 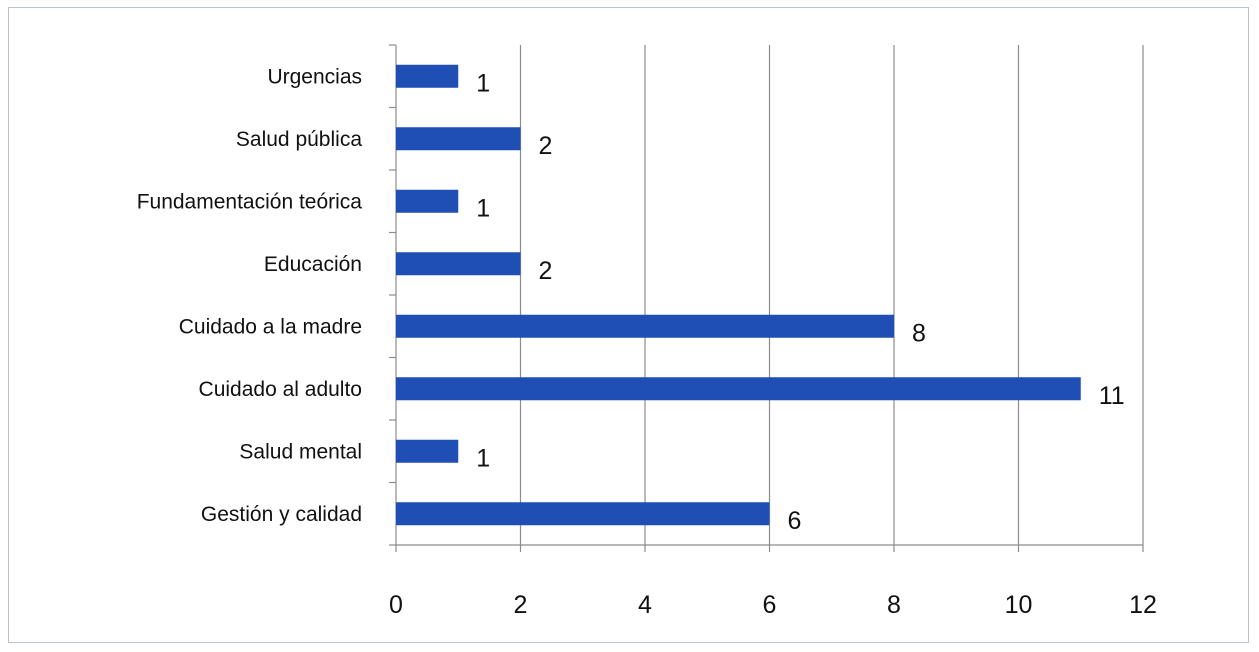 I want to click on x-tick-label: 2, so click(x=521, y=605).